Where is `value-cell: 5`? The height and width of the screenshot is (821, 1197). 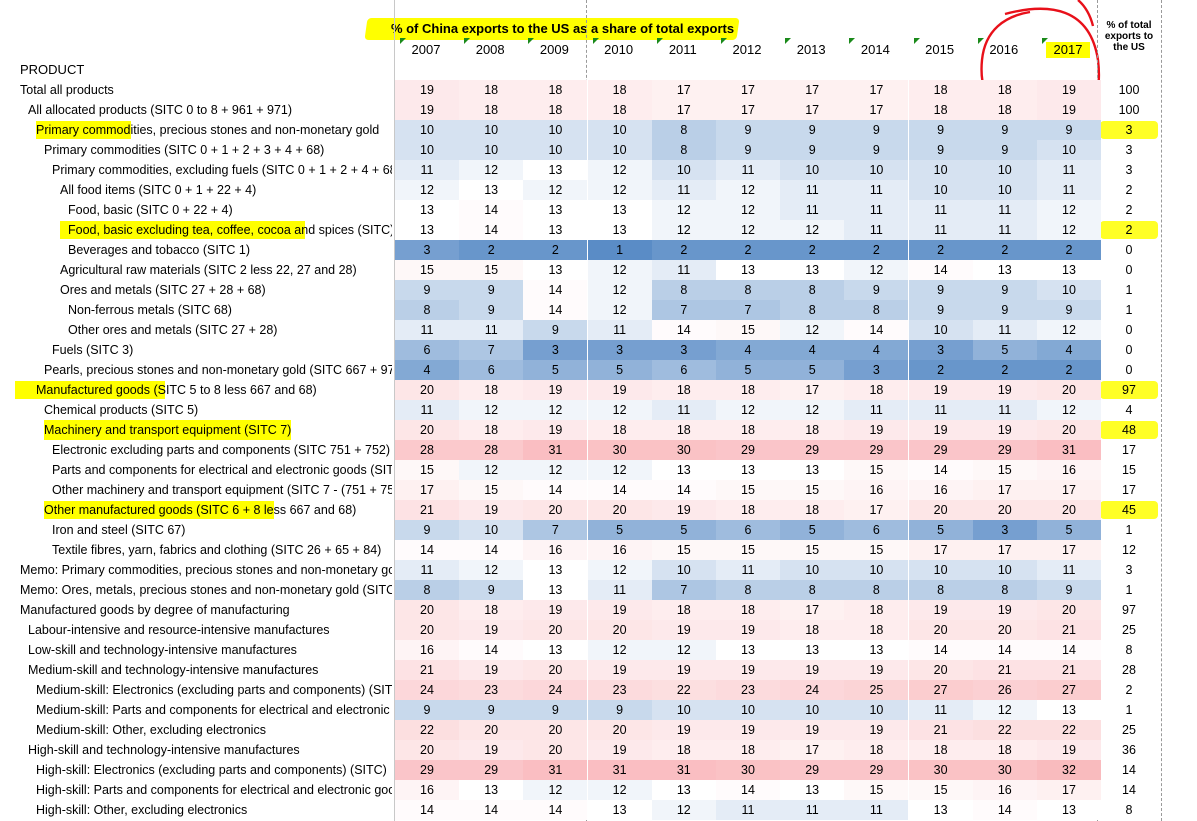
value-cell: 5 is located at coordinates (555, 370).